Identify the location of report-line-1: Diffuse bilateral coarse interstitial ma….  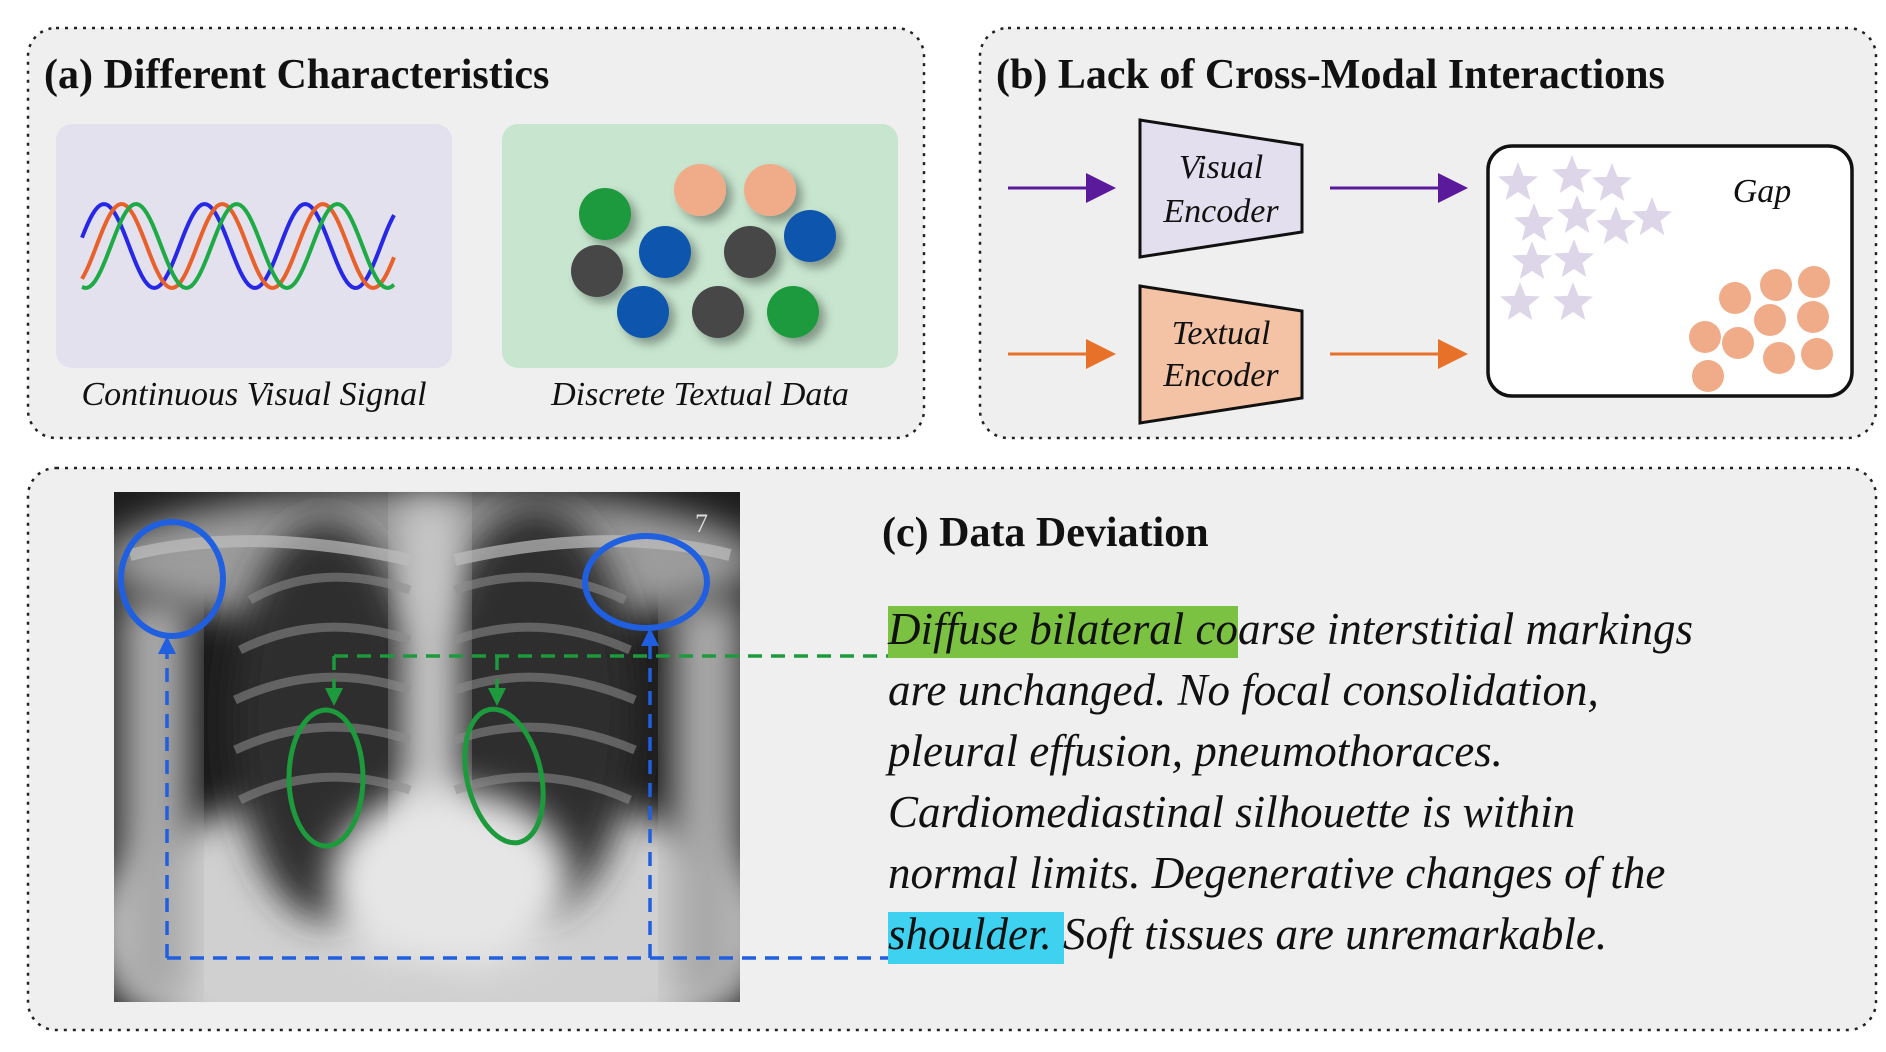
(1290, 629).